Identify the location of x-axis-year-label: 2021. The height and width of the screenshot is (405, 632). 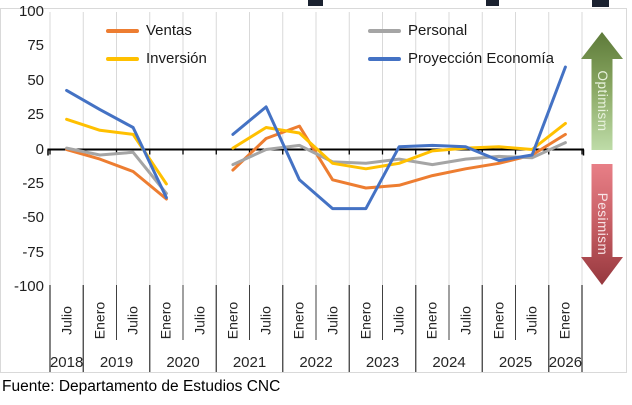
(249, 362).